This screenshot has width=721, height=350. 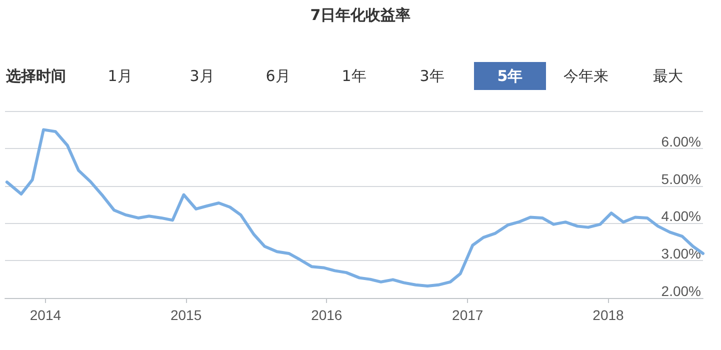 I want to click on text: 1年, so click(x=354, y=76).